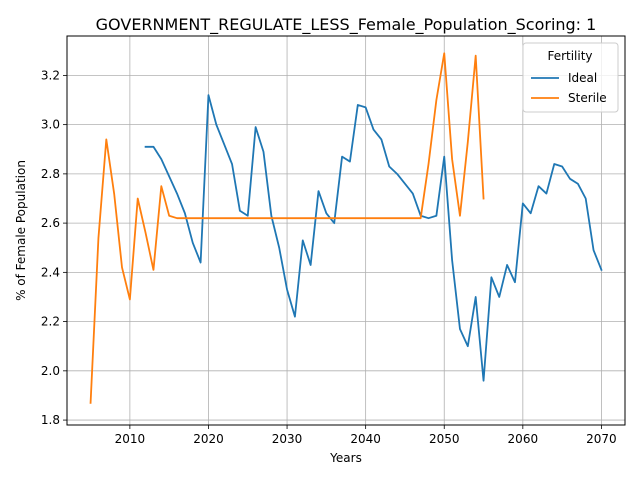 This screenshot has height=480, width=640. Describe the element at coordinates (208, 439) in the screenshot. I see `x-tick-label: 2020` at that location.